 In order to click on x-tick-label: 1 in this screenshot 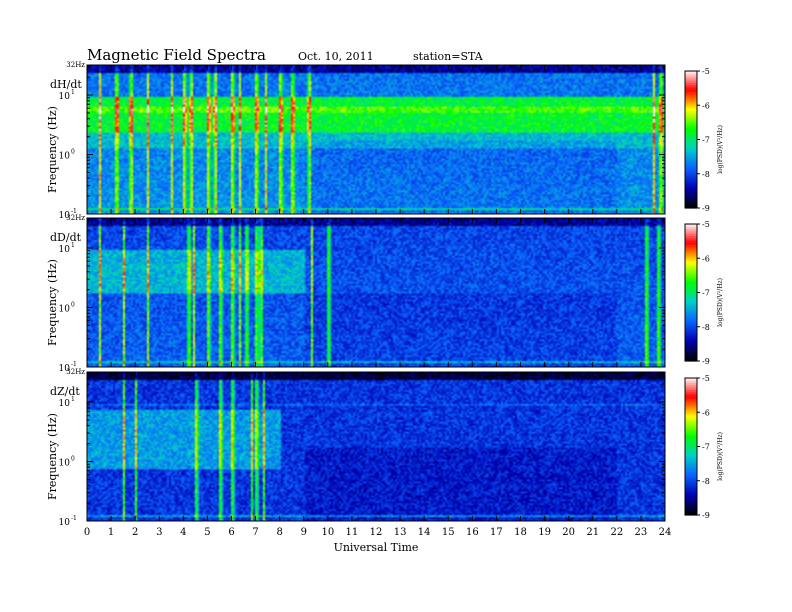, I will do `click(111, 532)`.